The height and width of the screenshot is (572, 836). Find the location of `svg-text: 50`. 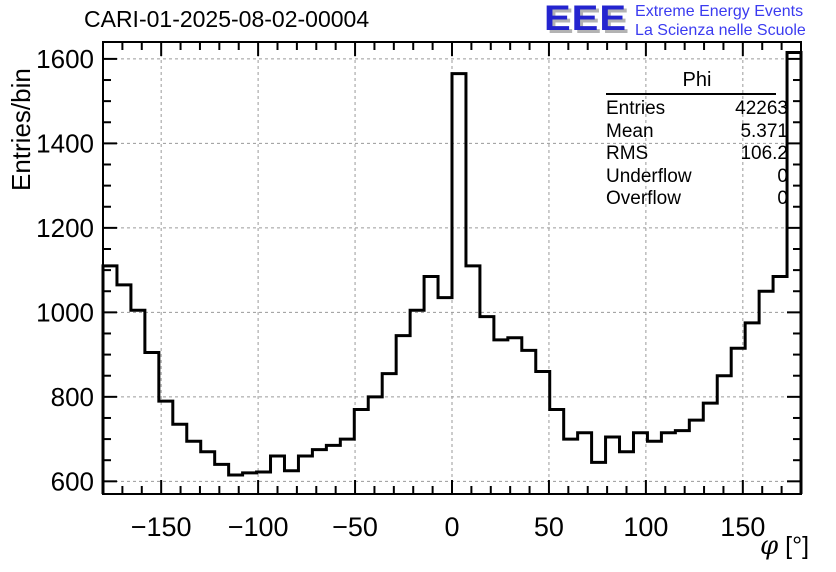

svg-text: 50 is located at coordinates (549, 527).